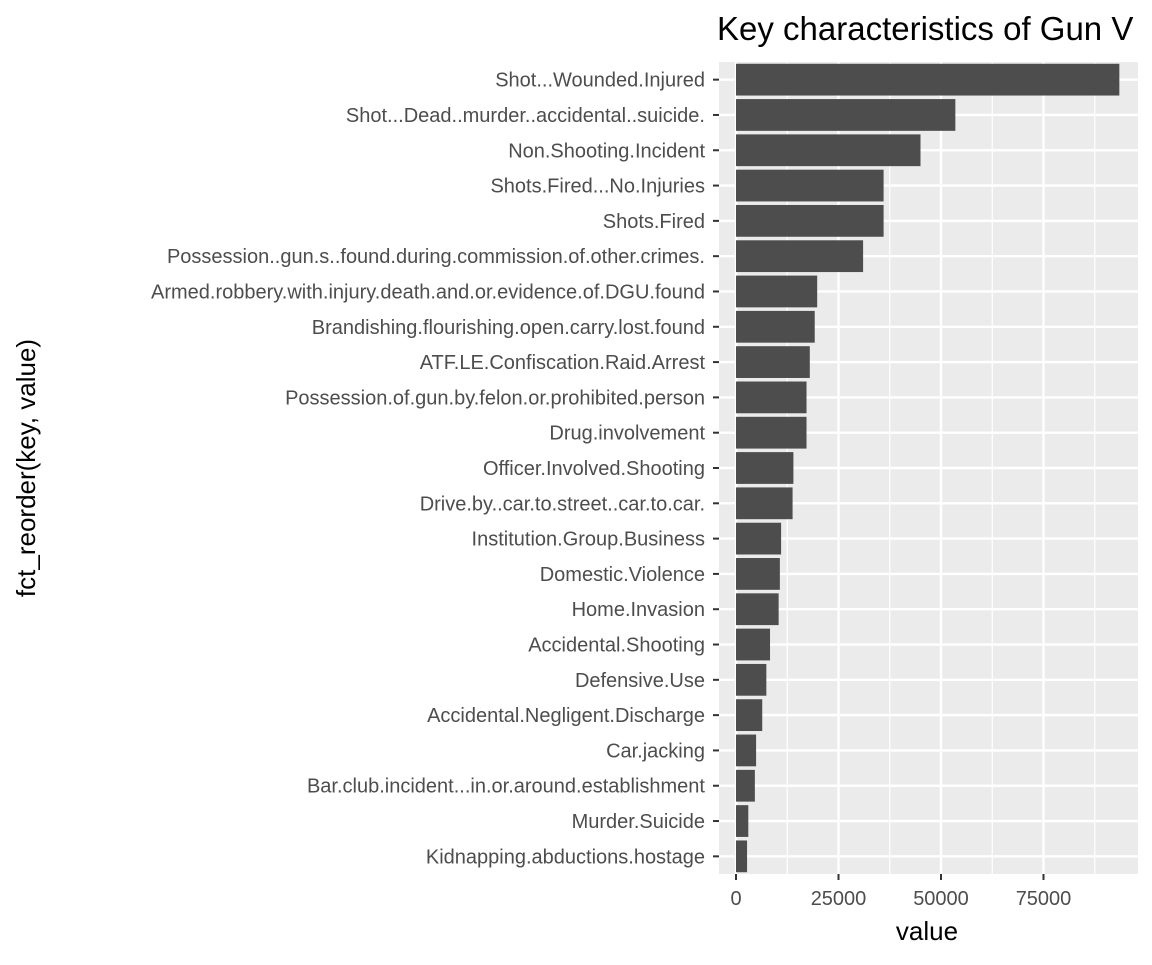 Image resolution: width=1152 pixels, height=965 pixels. What do you see at coordinates (925, 28) in the screenshot?
I see `chart-title: Key characteristics of Gun V` at bounding box center [925, 28].